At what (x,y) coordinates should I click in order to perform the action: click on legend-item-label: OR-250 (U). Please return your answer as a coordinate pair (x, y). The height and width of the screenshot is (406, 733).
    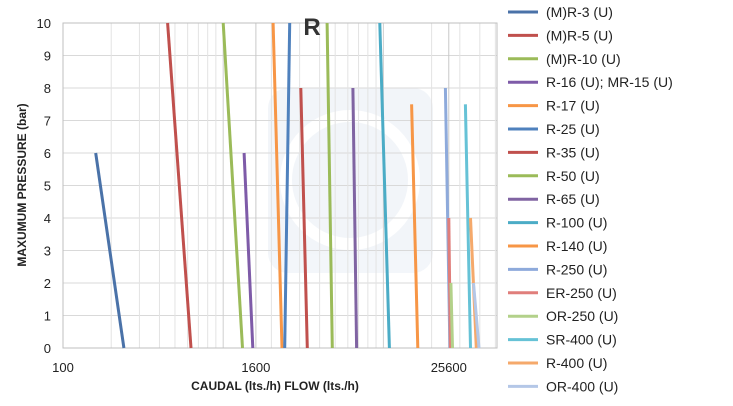
    Looking at the image, I should click on (582, 316).